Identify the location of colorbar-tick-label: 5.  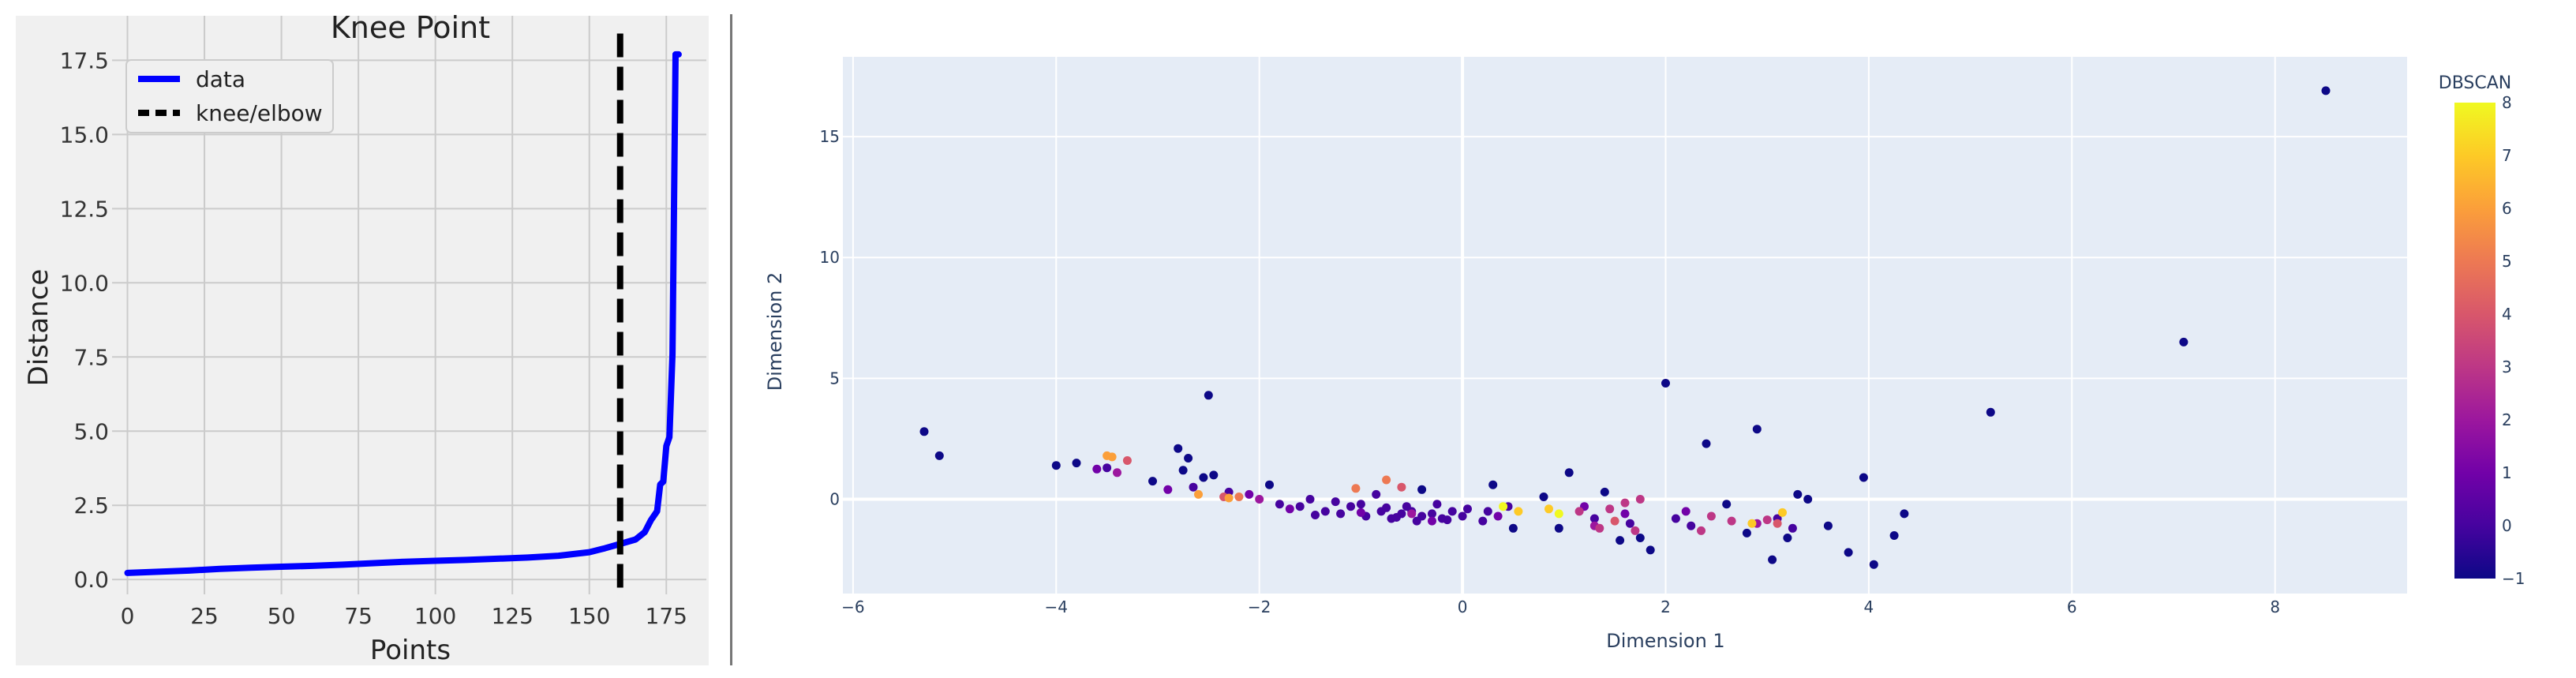
(2507, 261).